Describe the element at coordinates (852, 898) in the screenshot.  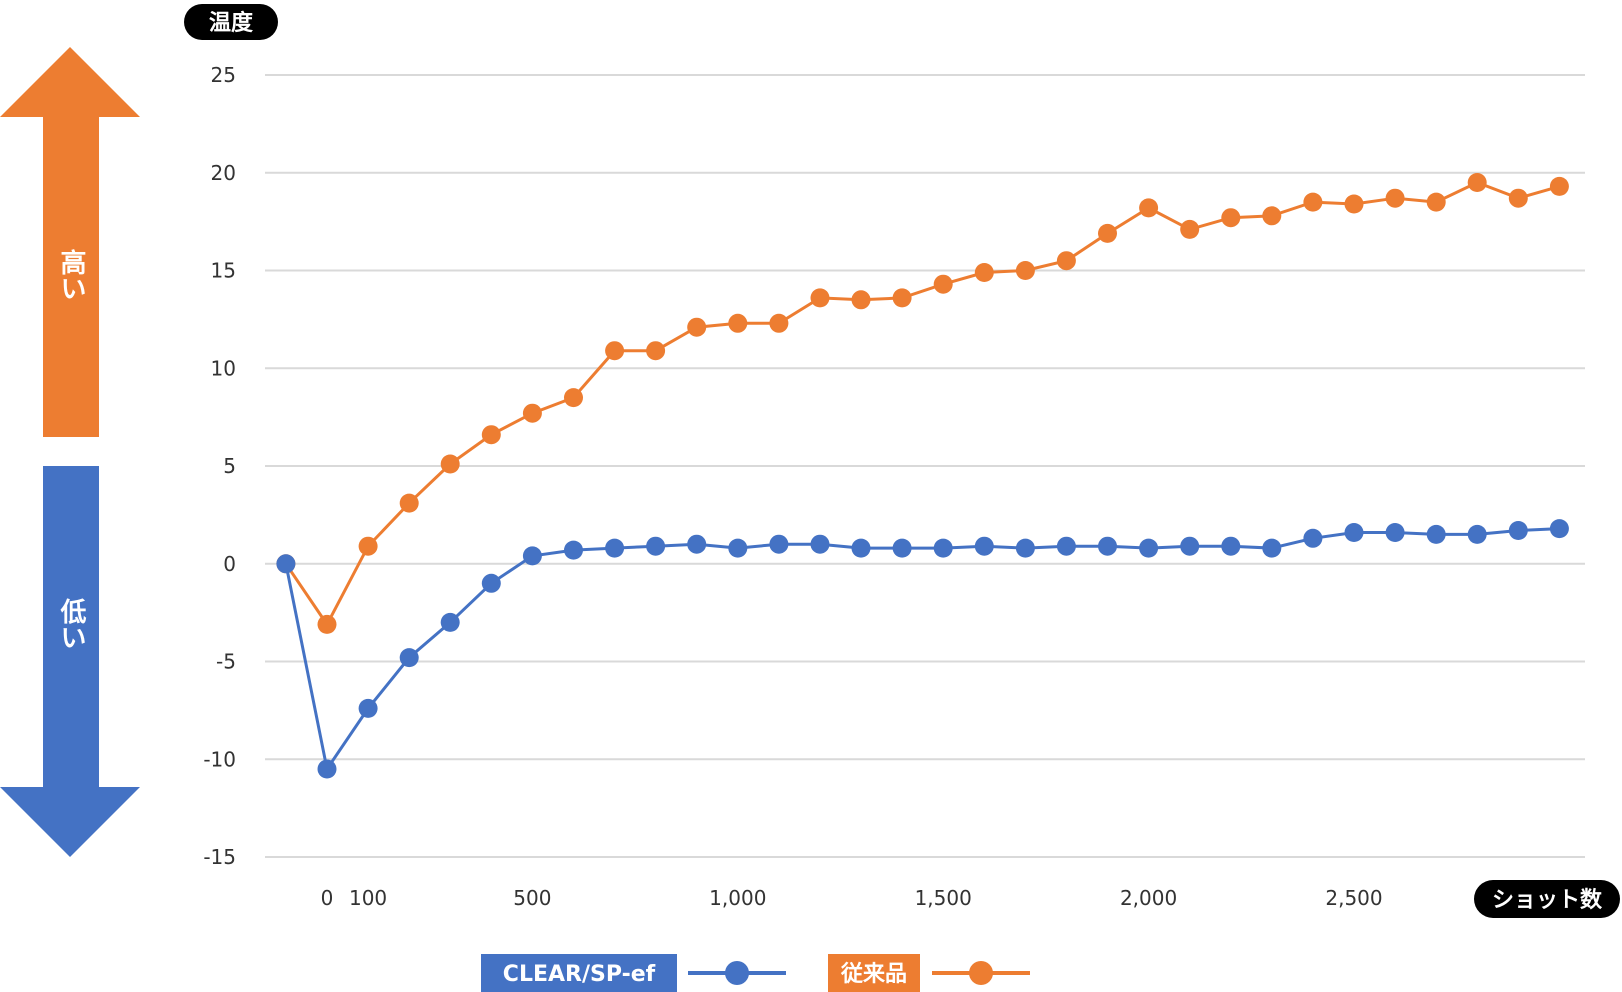
I see `x-tick-labels: 0 100 500 1,000 1,500 2,000 2,500` at that location.